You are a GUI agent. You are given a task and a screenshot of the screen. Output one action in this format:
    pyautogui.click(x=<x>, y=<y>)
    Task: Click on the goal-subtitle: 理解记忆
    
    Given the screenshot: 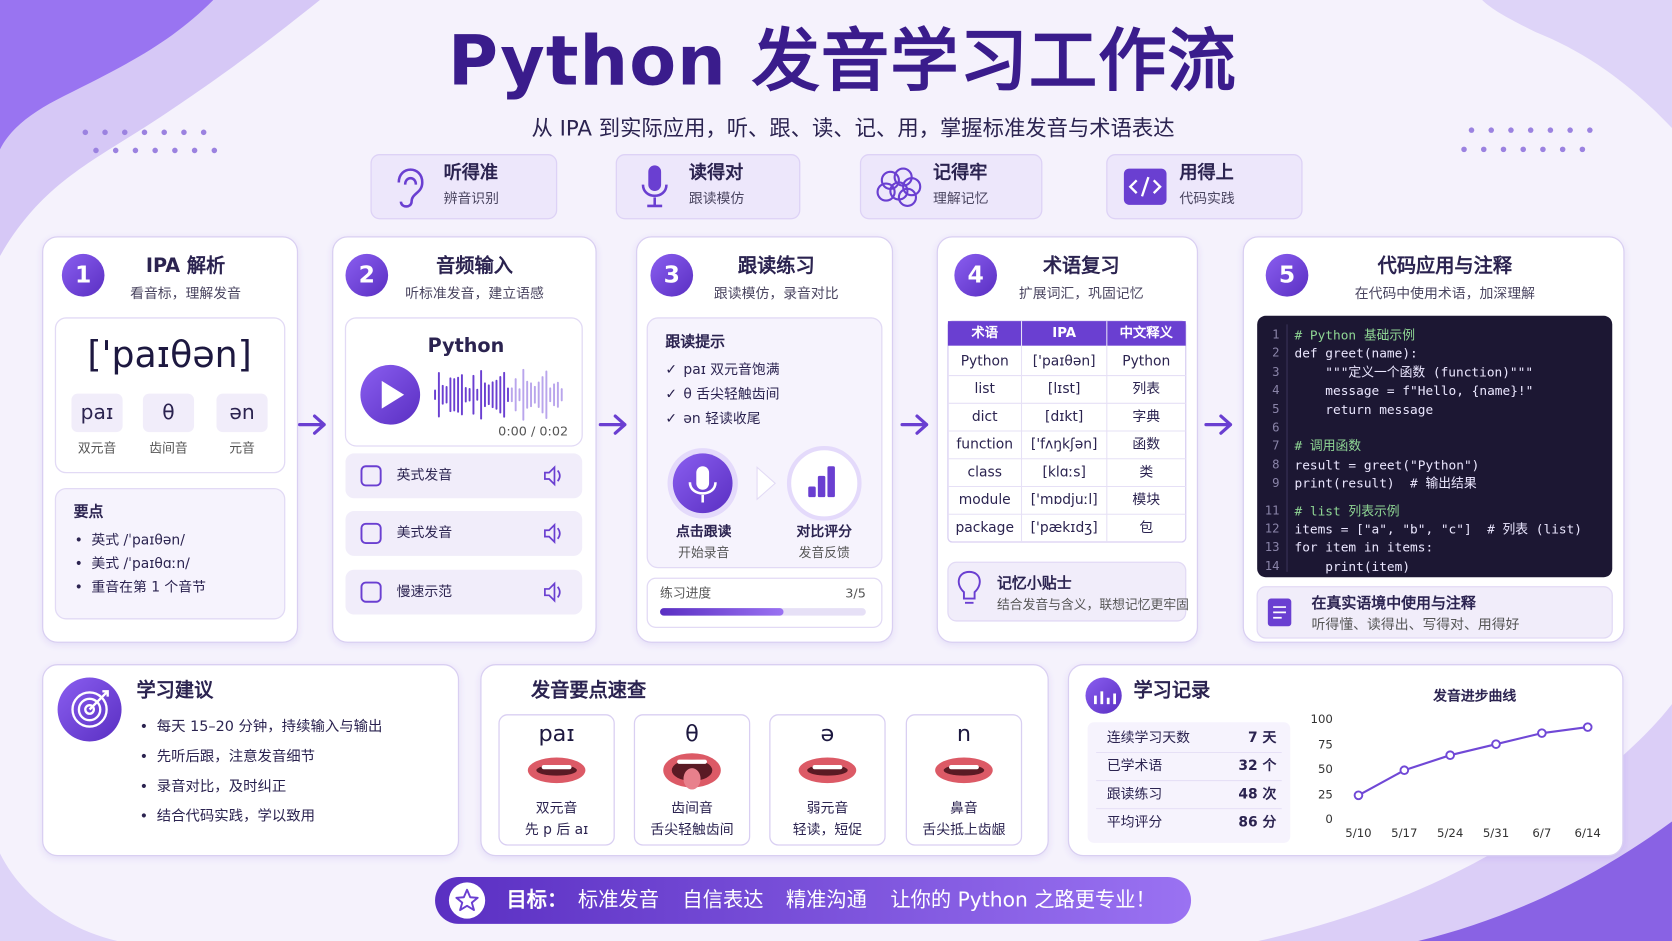 What is the action you would take?
    pyautogui.click(x=961, y=199)
    